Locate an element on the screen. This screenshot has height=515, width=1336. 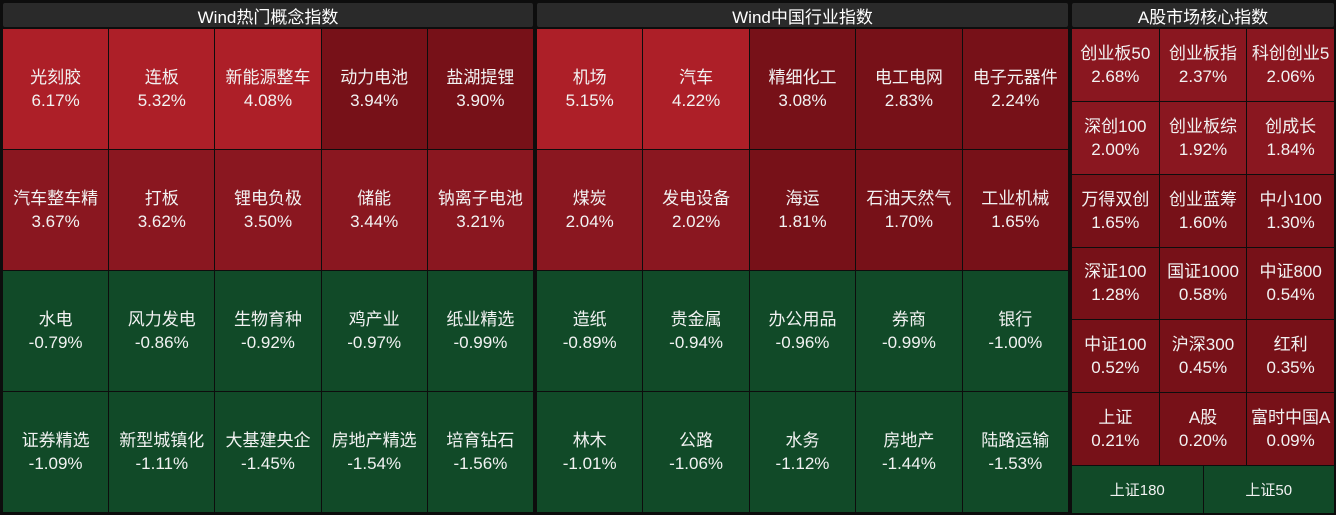
panel-title: Wind热门概念指数 is located at coordinates (268, 15).